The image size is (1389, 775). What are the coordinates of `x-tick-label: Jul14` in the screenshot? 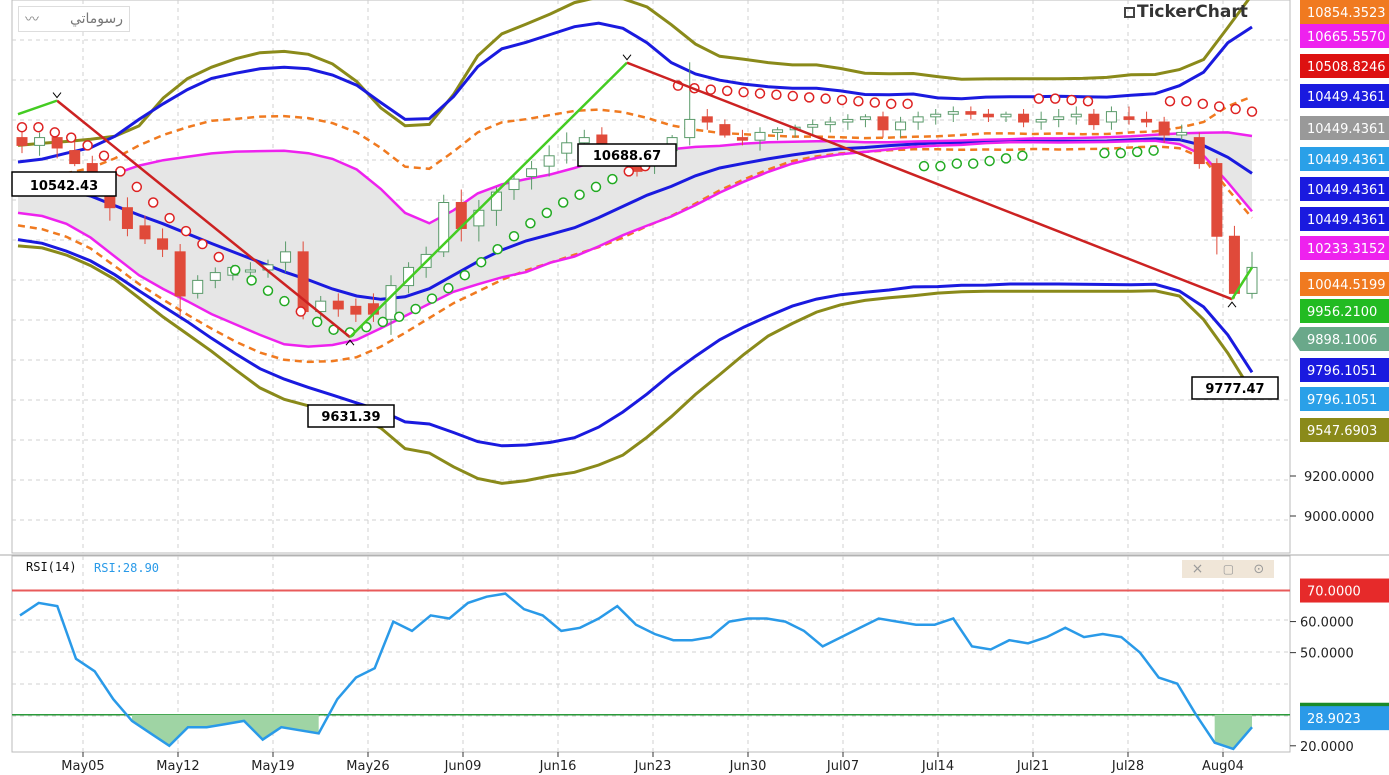 It's located at (937, 766).